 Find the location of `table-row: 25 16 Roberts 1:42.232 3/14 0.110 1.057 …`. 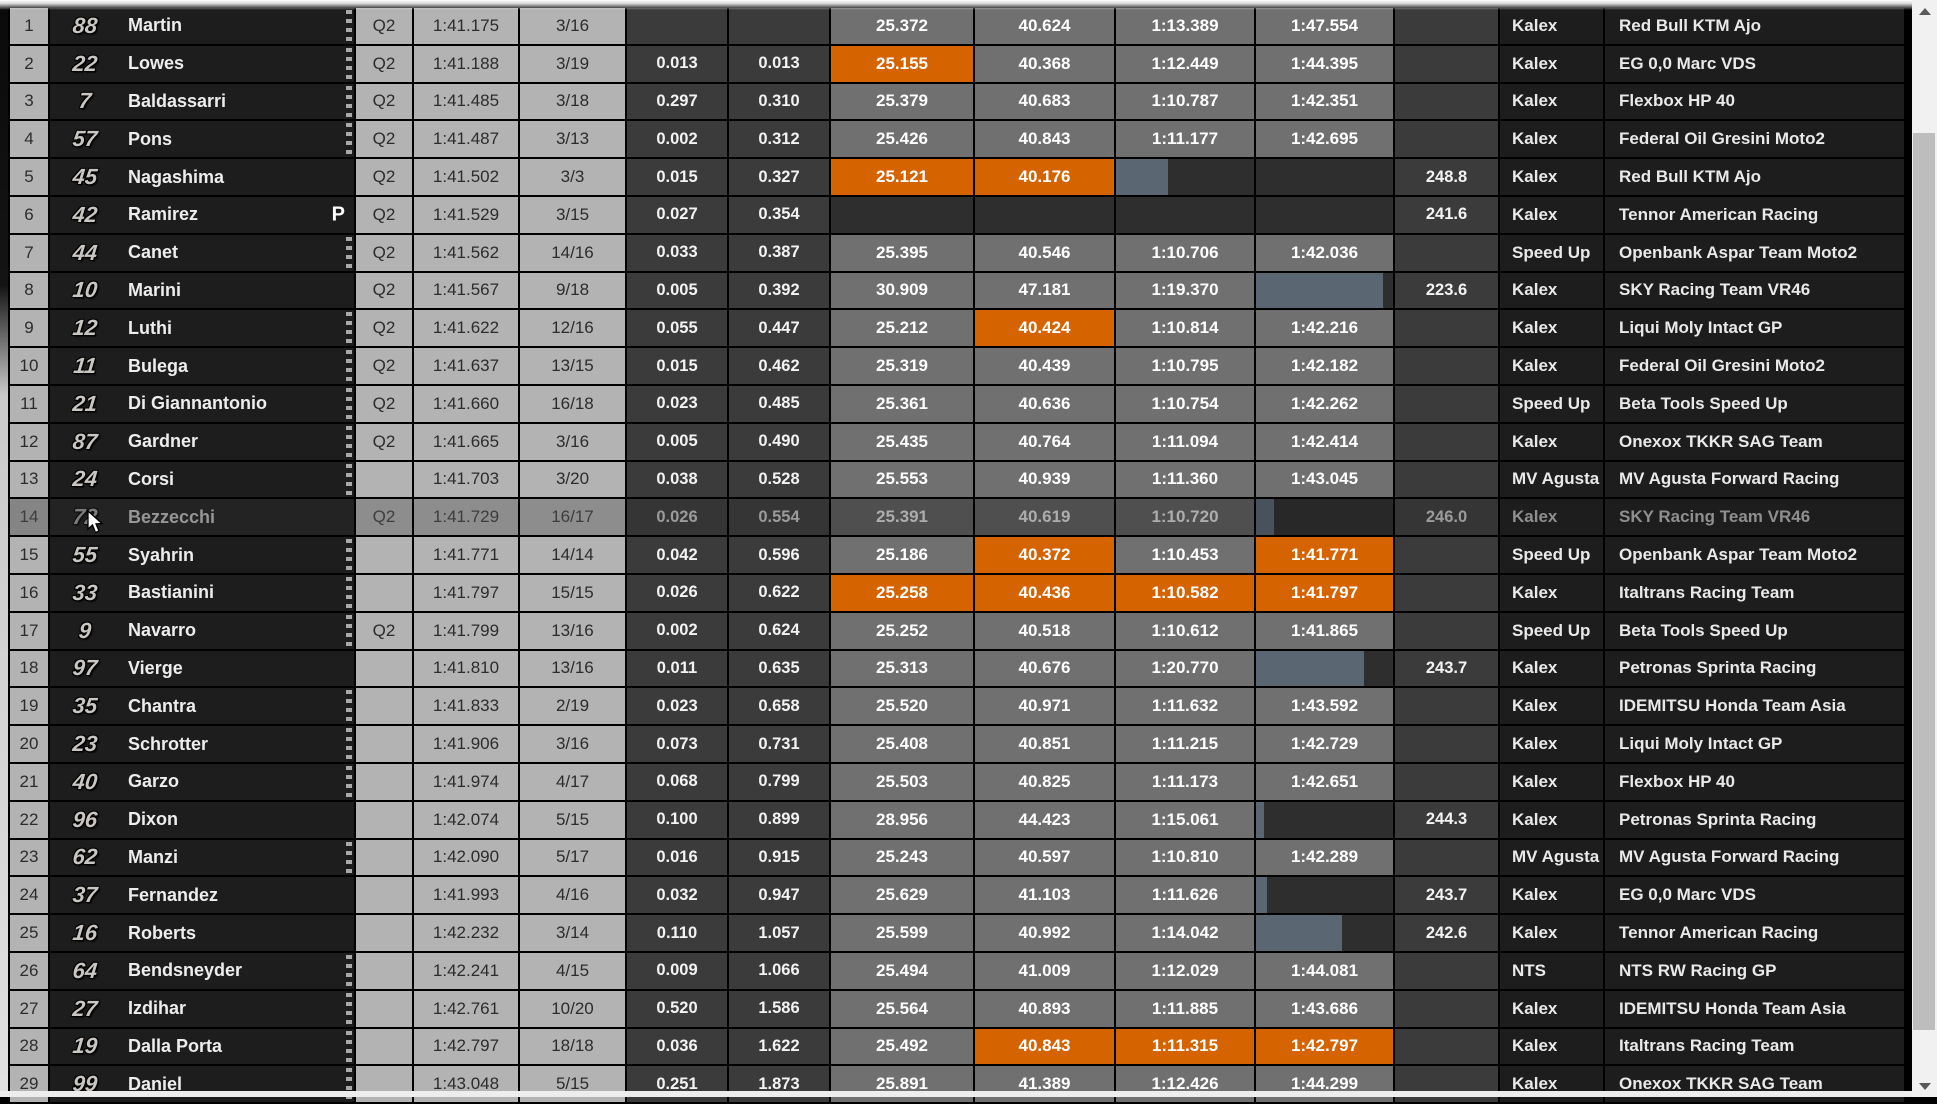

table-row: 25 16 Roberts 1:42.232 3/14 0.110 1.057 … is located at coordinates (956, 933).